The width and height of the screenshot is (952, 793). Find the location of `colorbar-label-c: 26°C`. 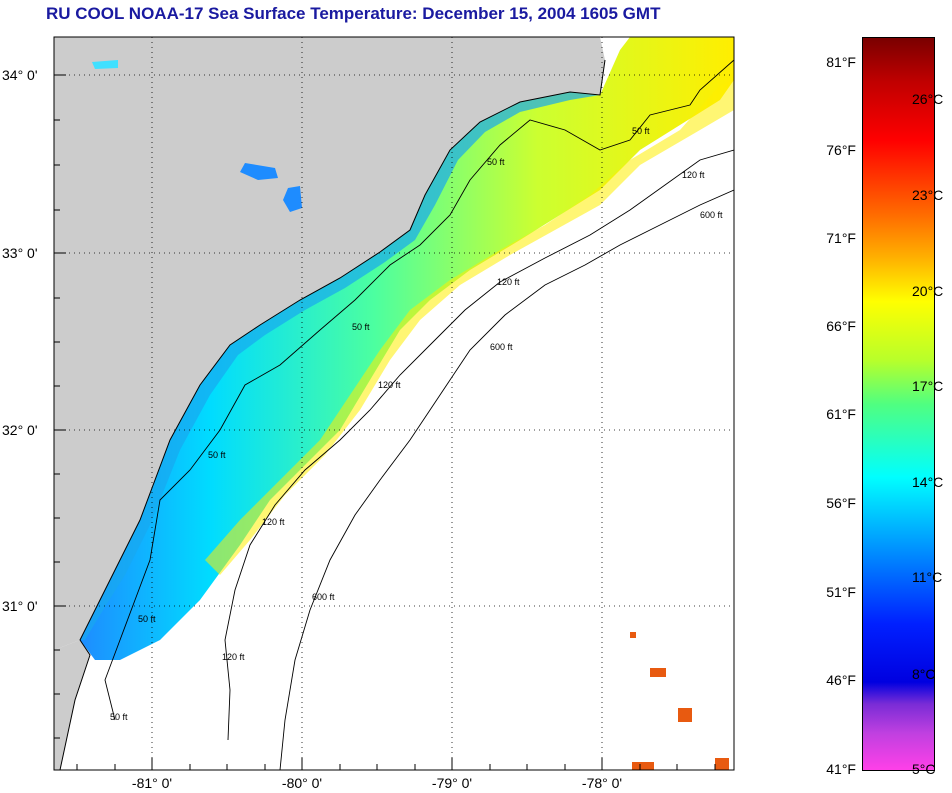

colorbar-label-c: 26°C is located at coordinates (928, 99).